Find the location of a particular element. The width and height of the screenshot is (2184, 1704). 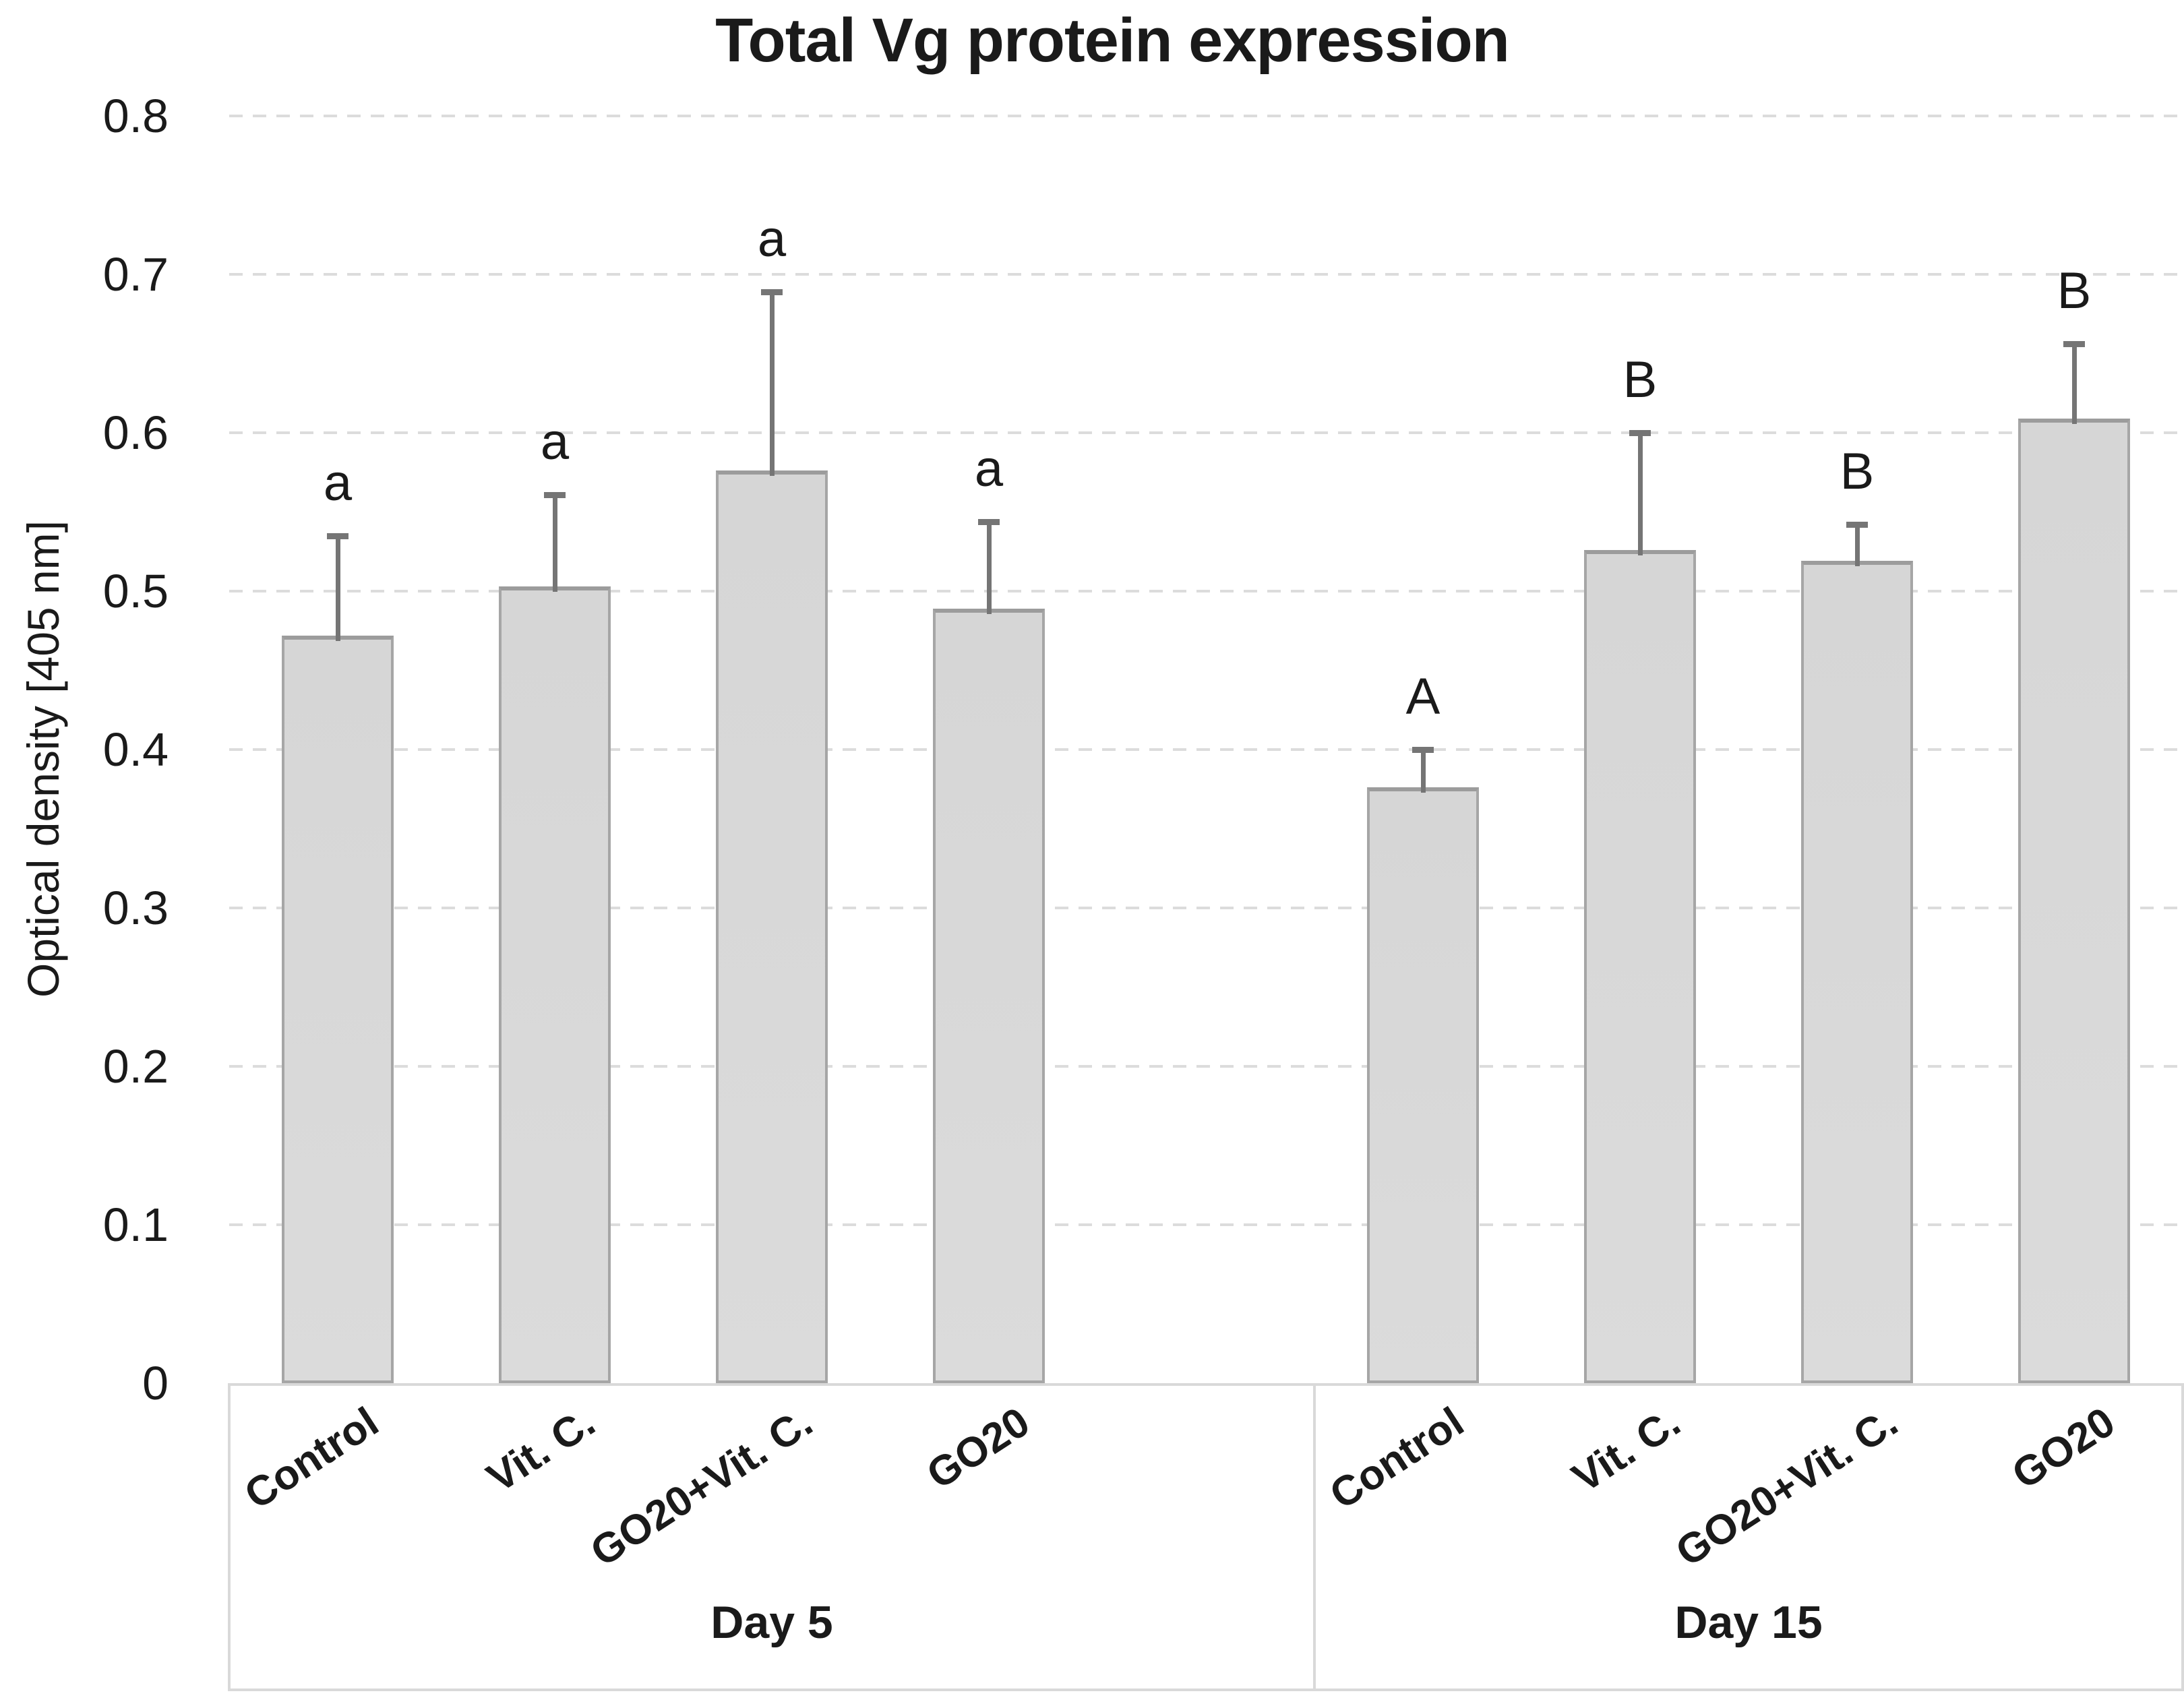

x-group-label-day5: Day 5 is located at coordinates (771, 1623).